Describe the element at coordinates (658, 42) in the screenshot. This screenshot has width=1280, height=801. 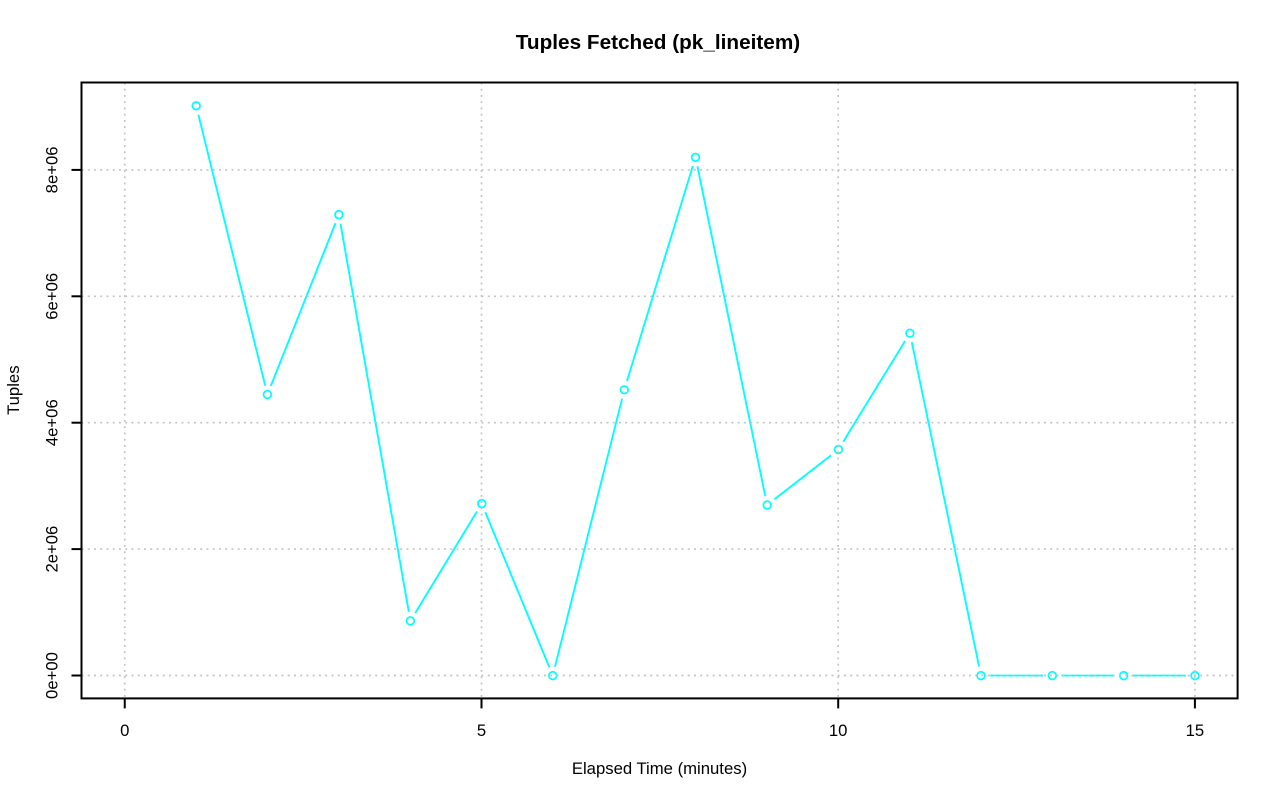
I see `svg-text: Tuples Fetched (pk_lineitem)` at that location.